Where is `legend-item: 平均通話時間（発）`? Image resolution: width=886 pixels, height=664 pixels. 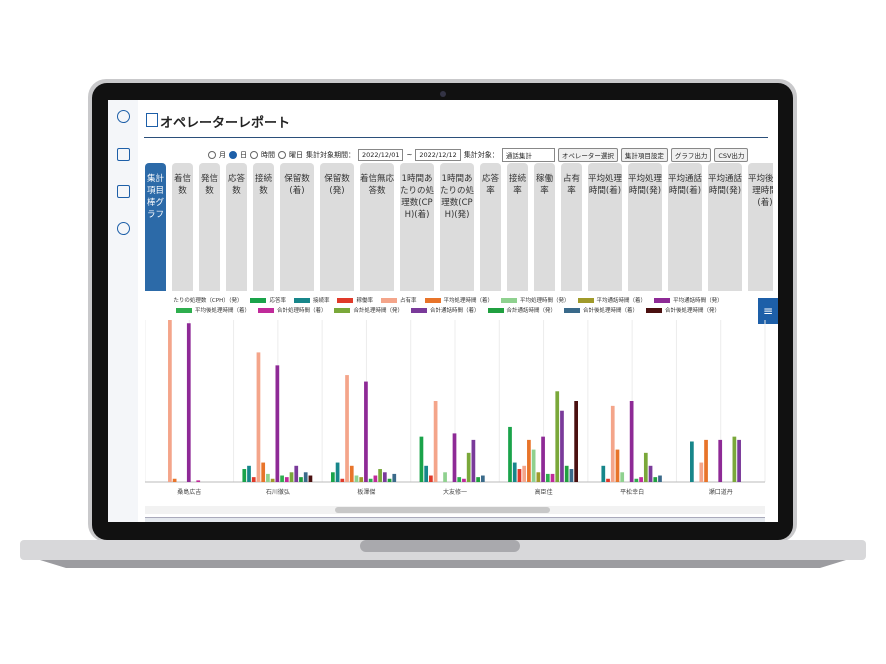 legend-item: 平均通話時間（発） is located at coordinates (688, 300).